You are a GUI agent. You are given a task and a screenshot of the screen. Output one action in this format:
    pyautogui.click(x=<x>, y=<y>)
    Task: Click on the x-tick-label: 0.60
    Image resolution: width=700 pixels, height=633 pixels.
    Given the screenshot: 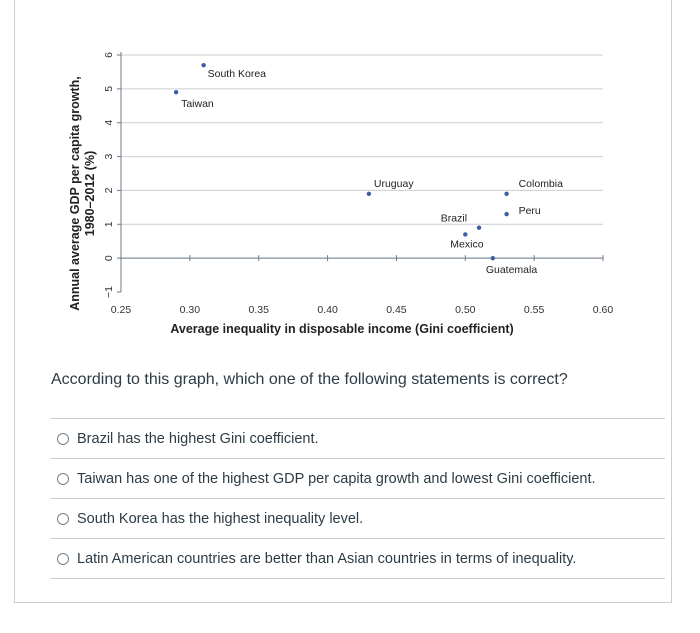 What is the action you would take?
    pyautogui.click(x=603, y=310)
    